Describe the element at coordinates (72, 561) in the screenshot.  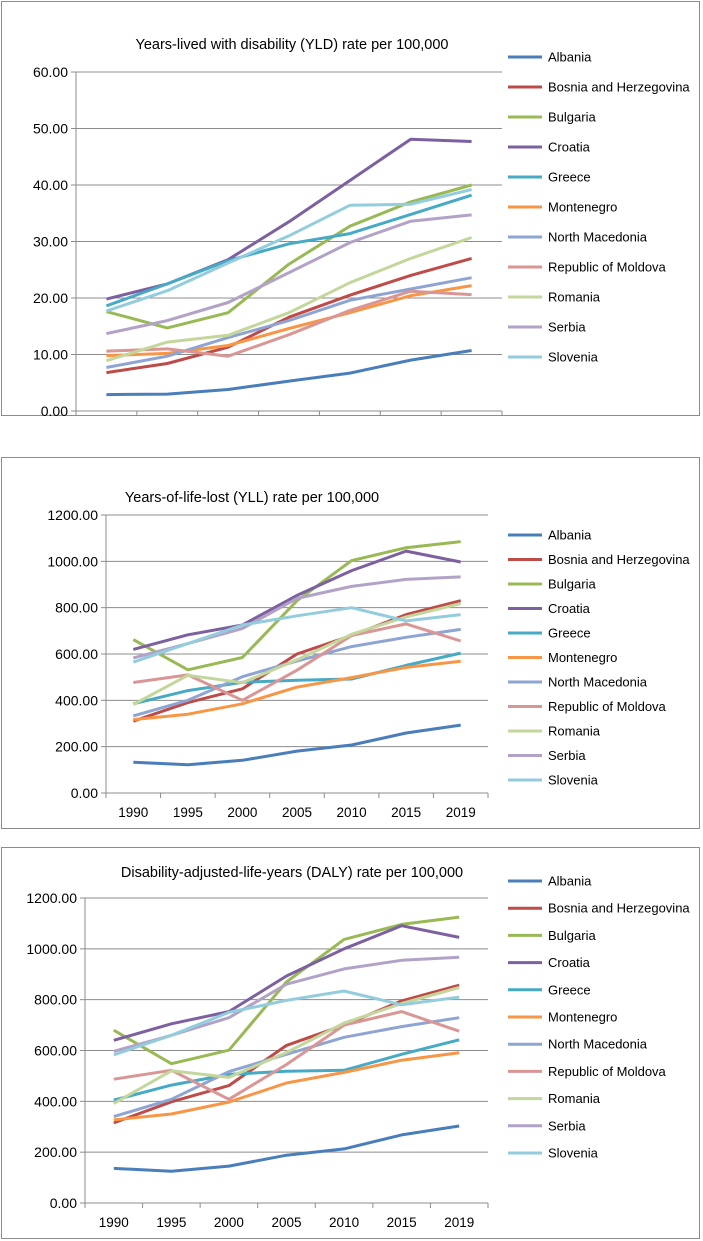
I see `y-tick-label: 1000.00` at that location.